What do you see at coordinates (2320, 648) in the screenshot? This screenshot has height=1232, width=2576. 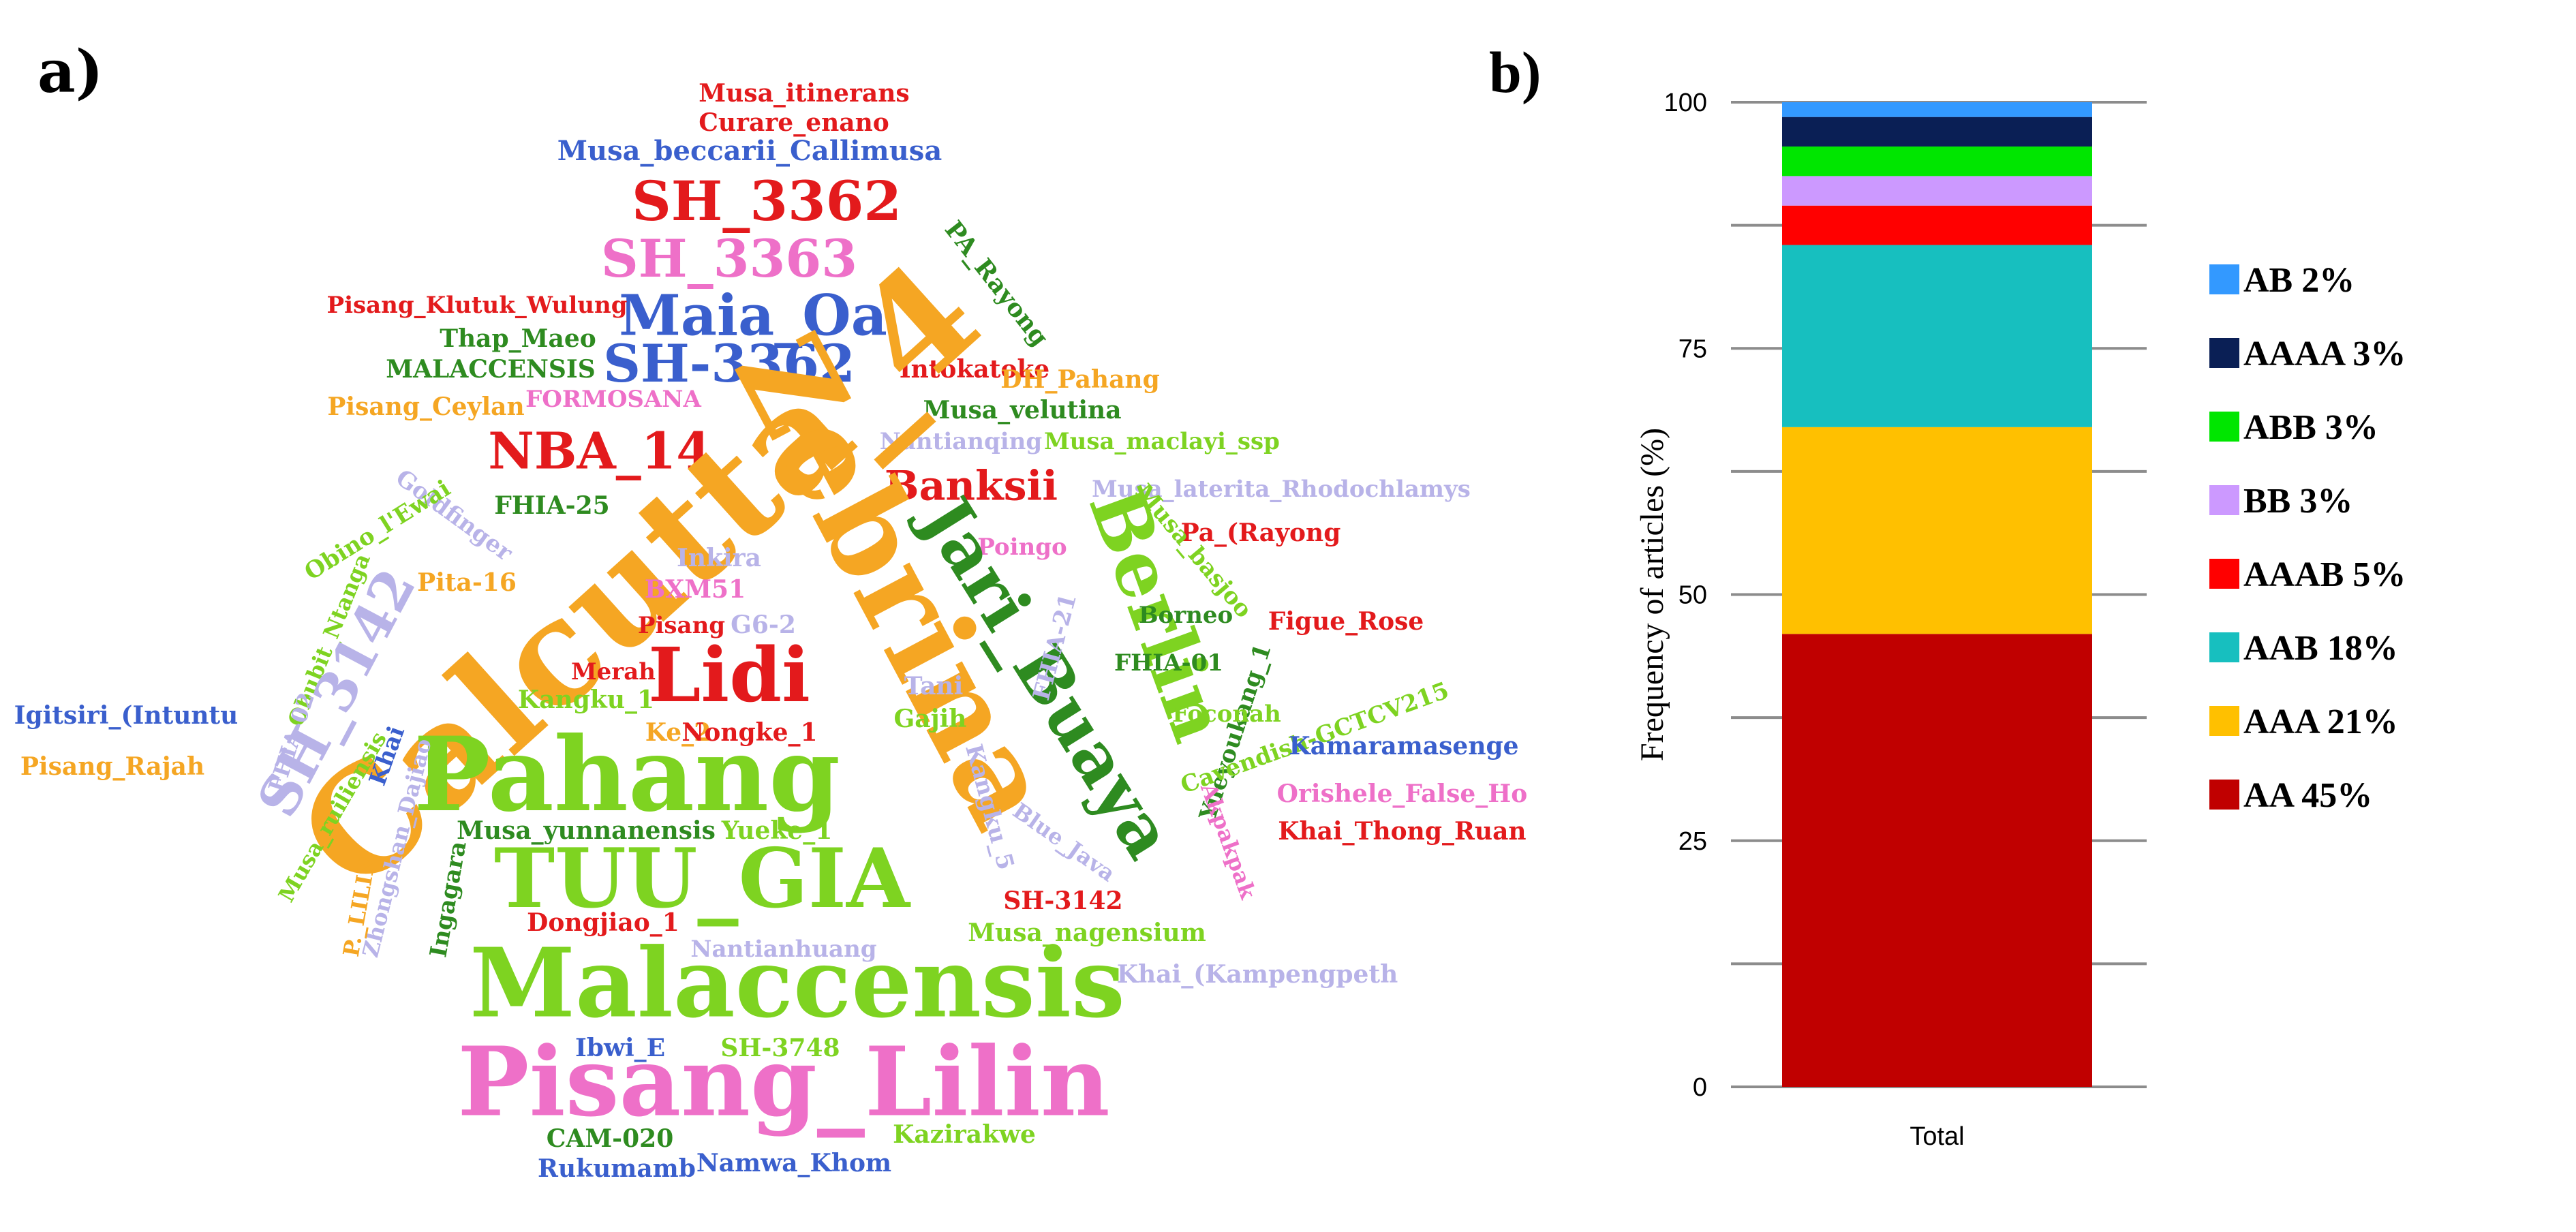 I see `legend-label-aab: AAB 18%` at bounding box center [2320, 648].